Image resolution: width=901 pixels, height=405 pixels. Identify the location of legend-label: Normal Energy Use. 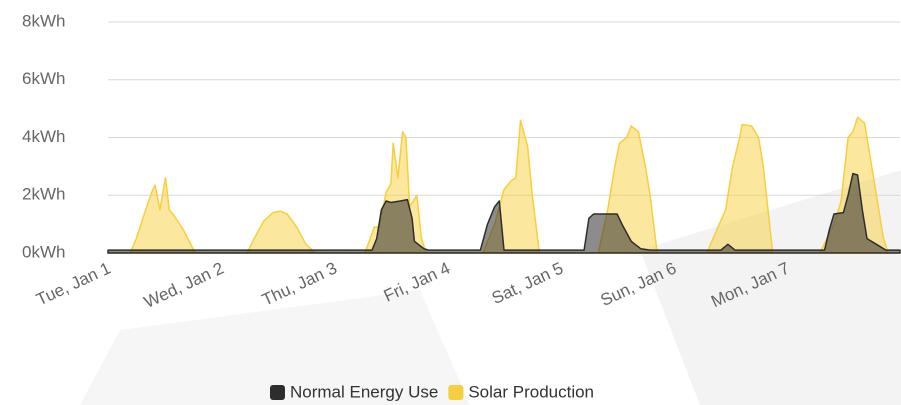
(364, 391).